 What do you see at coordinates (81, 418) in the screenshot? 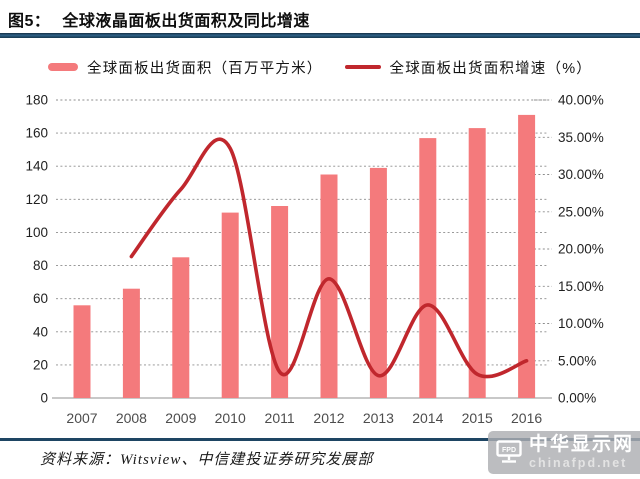
I see `x-axis-label-2007: 2007` at bounding box center [81, 418].